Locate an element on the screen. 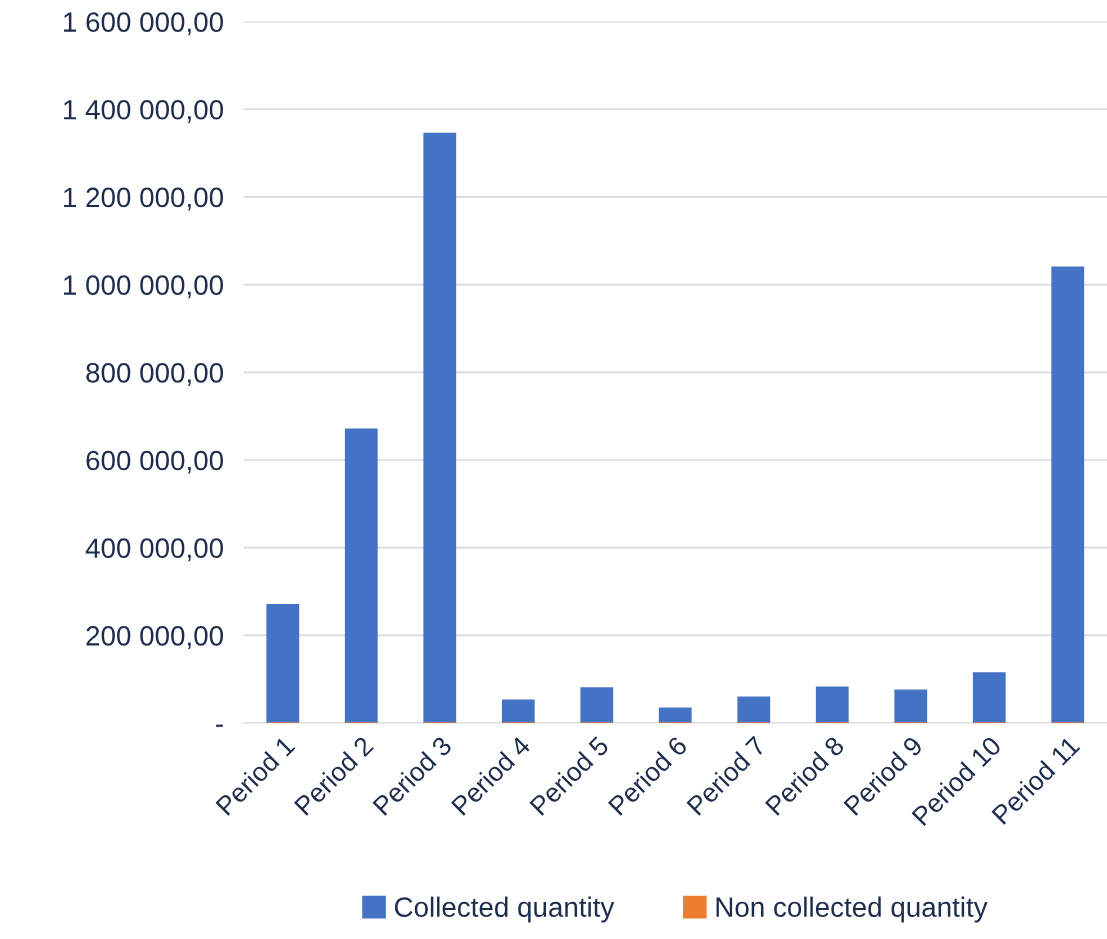 The image size is (1107, 939). legend-label: Non collected quantity is located at coordinates (852, 909).